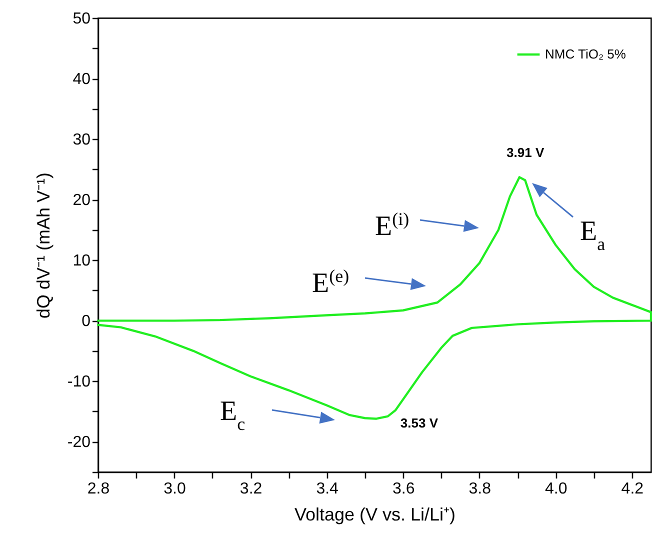 The height and width of the screenshot is (548, 652). I want to click on y-tick-label: 30, so click(81, 140).